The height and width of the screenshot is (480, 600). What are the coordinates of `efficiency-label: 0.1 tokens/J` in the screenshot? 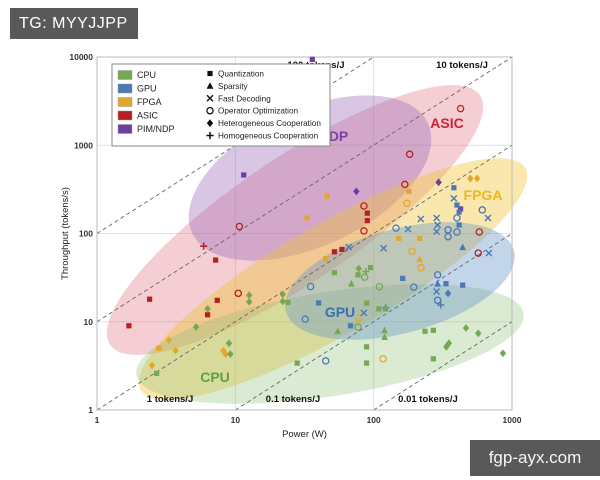 It's located at (293, 399).